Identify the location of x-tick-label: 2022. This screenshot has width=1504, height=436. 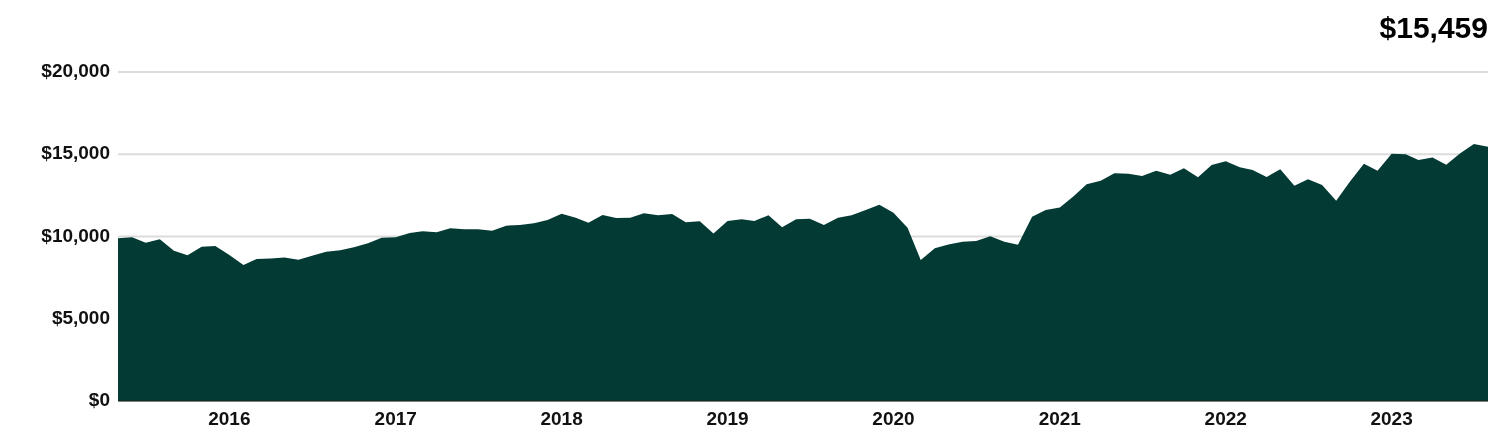
(1225, 418).